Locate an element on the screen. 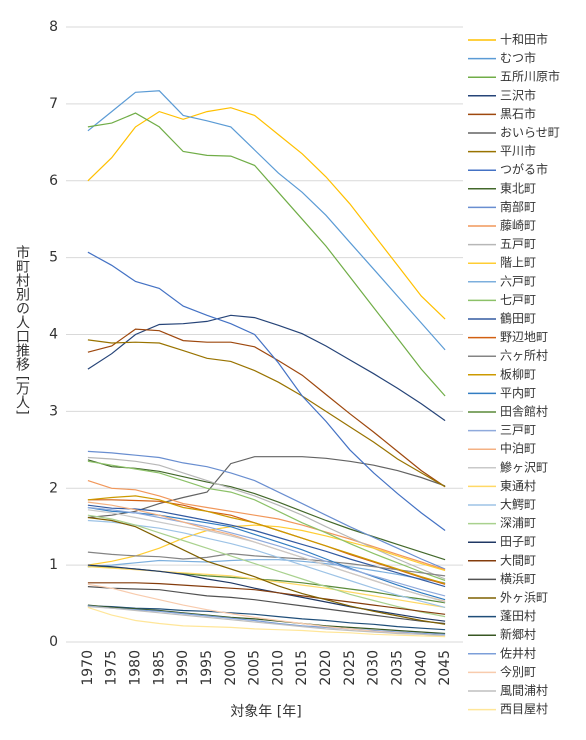 The height and width of the screenshot is (740, 586). legend-label: 板柳町 is located at coordinates (518, 374).